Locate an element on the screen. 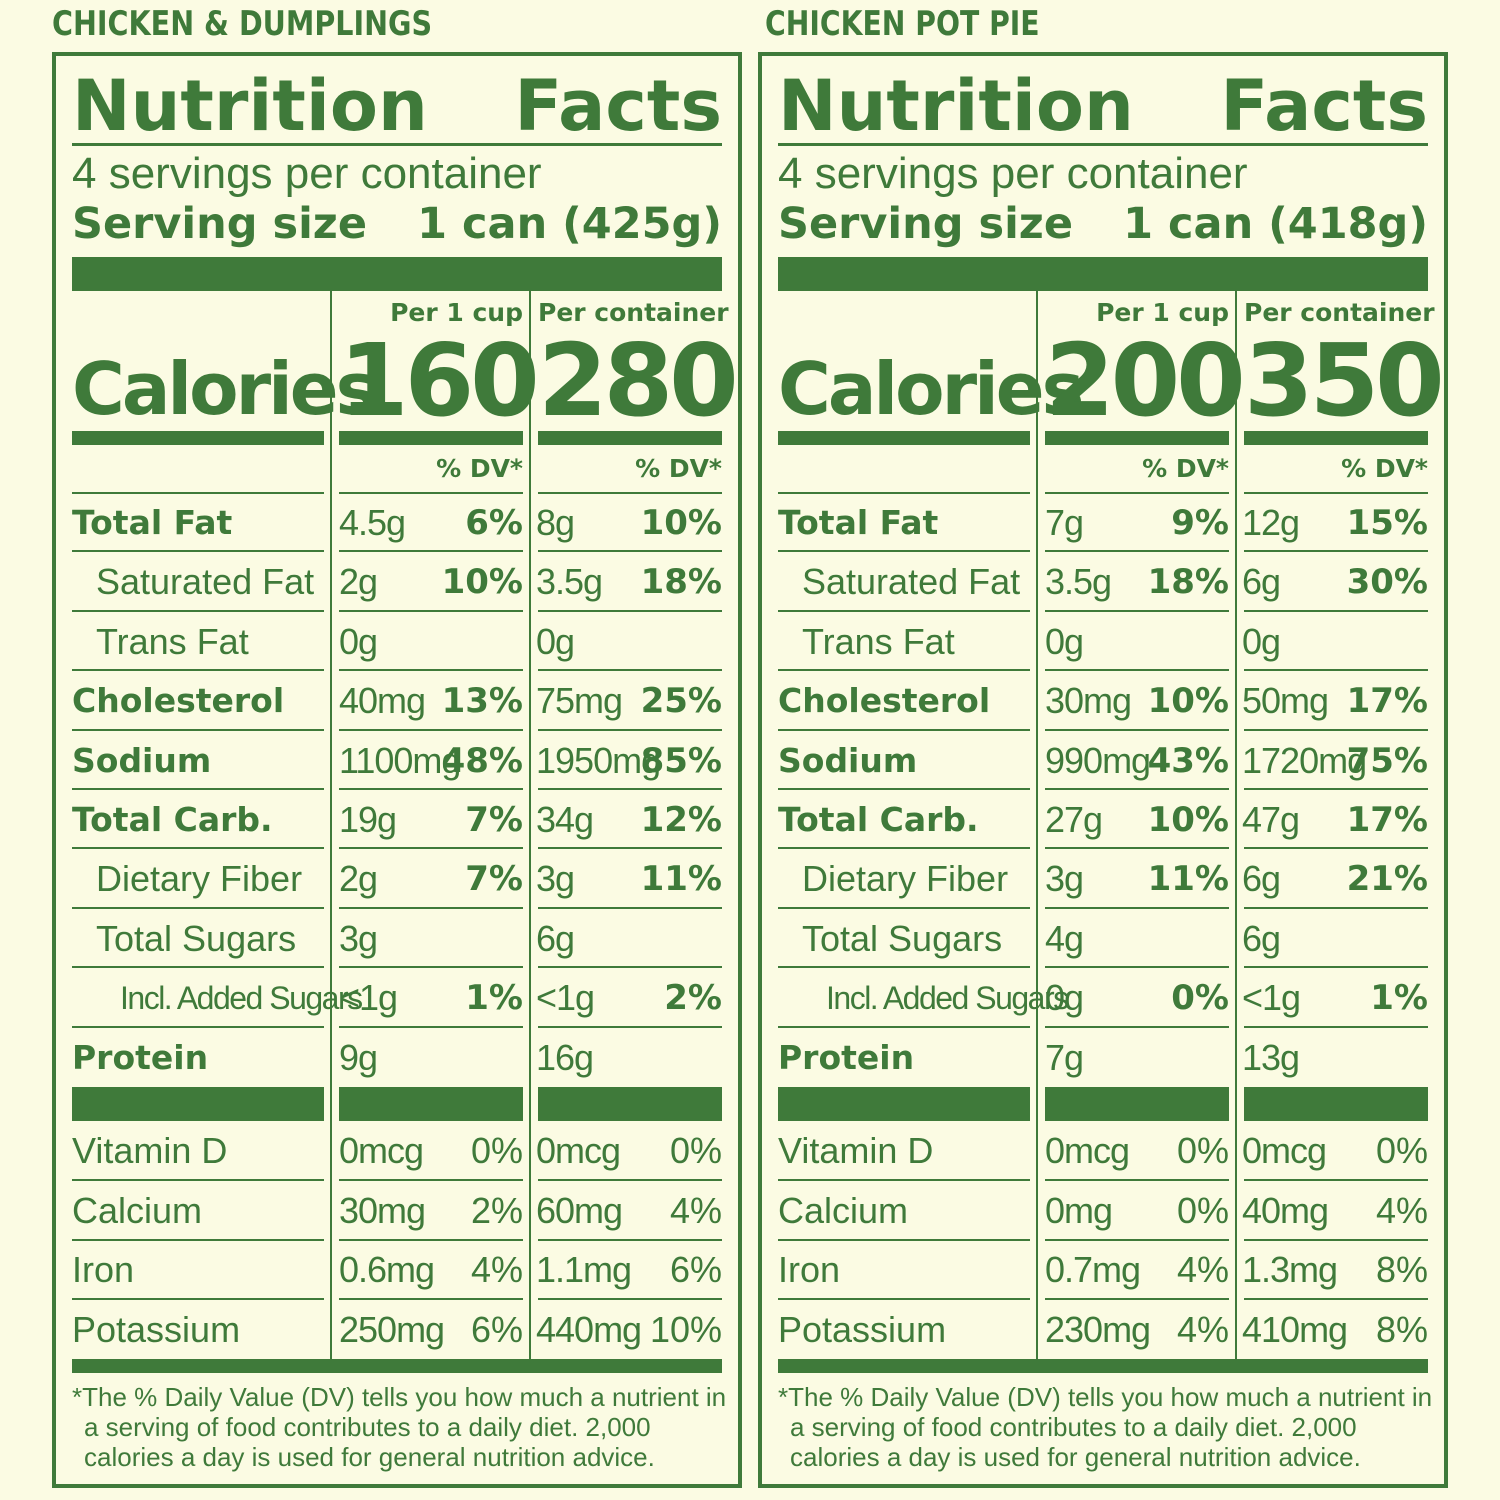 Image resolution: width=1500 pixels, height=1500 pixels. vitamin-amount-per-container: 1.1mg is located at coordinates (584, 1269).